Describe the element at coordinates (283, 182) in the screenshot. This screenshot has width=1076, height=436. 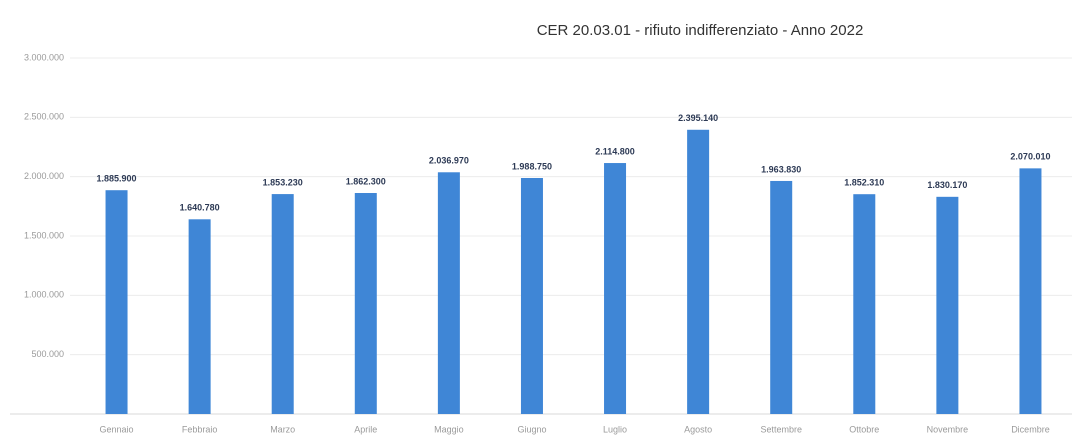
I see `value-label: 1.853.230` at that location.